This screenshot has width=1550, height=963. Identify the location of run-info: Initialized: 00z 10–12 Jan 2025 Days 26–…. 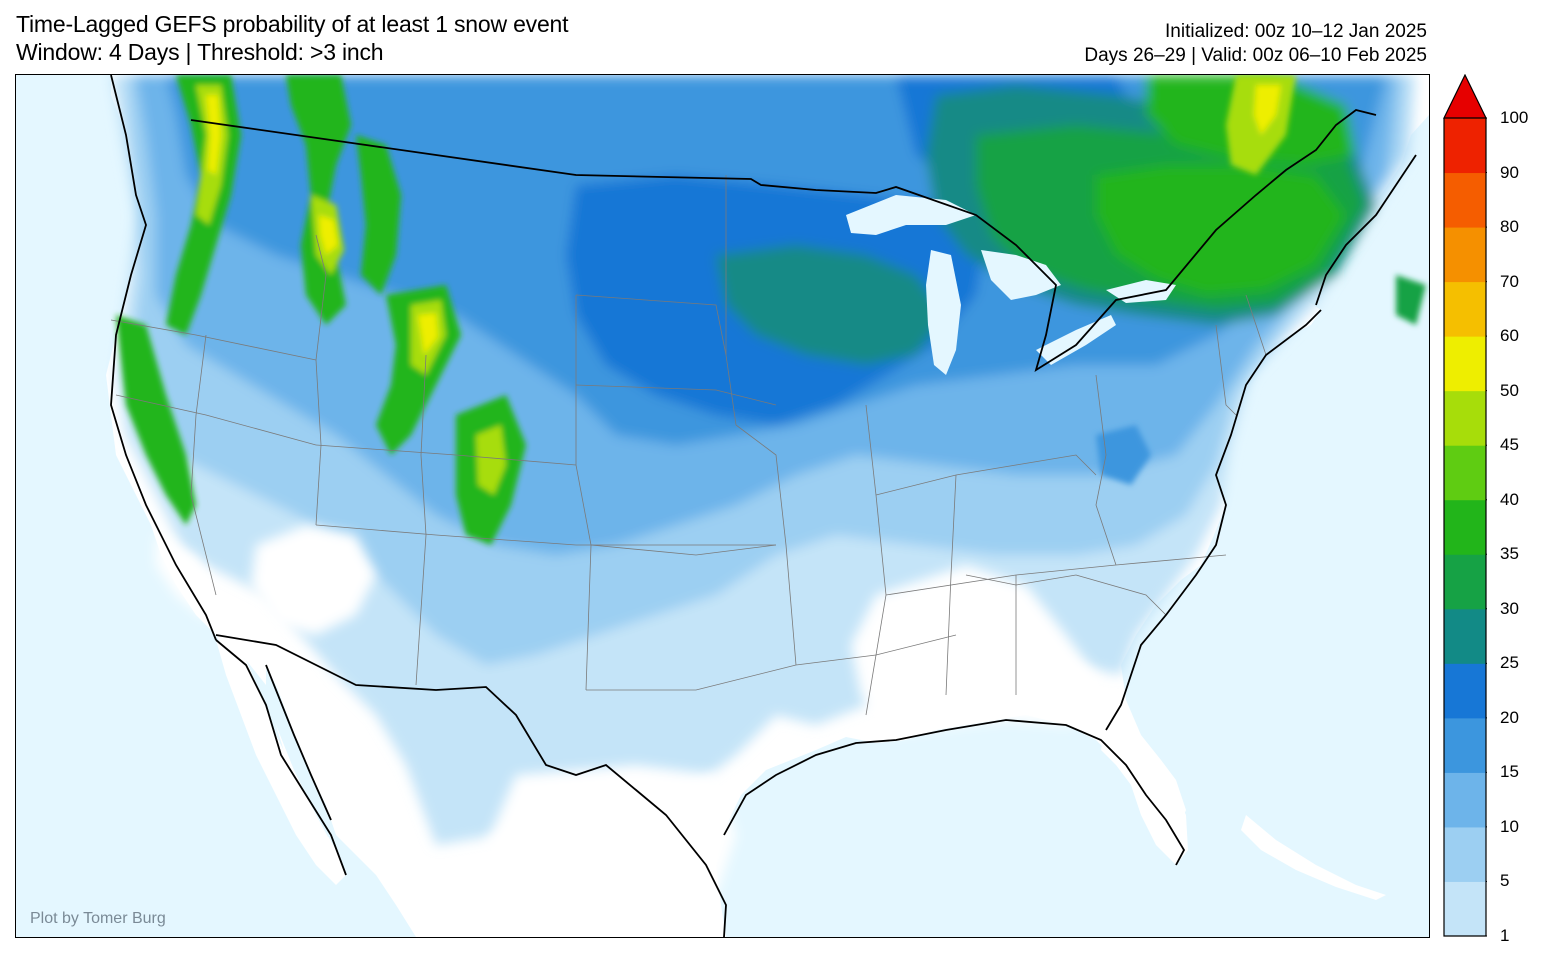
(1255, 44).